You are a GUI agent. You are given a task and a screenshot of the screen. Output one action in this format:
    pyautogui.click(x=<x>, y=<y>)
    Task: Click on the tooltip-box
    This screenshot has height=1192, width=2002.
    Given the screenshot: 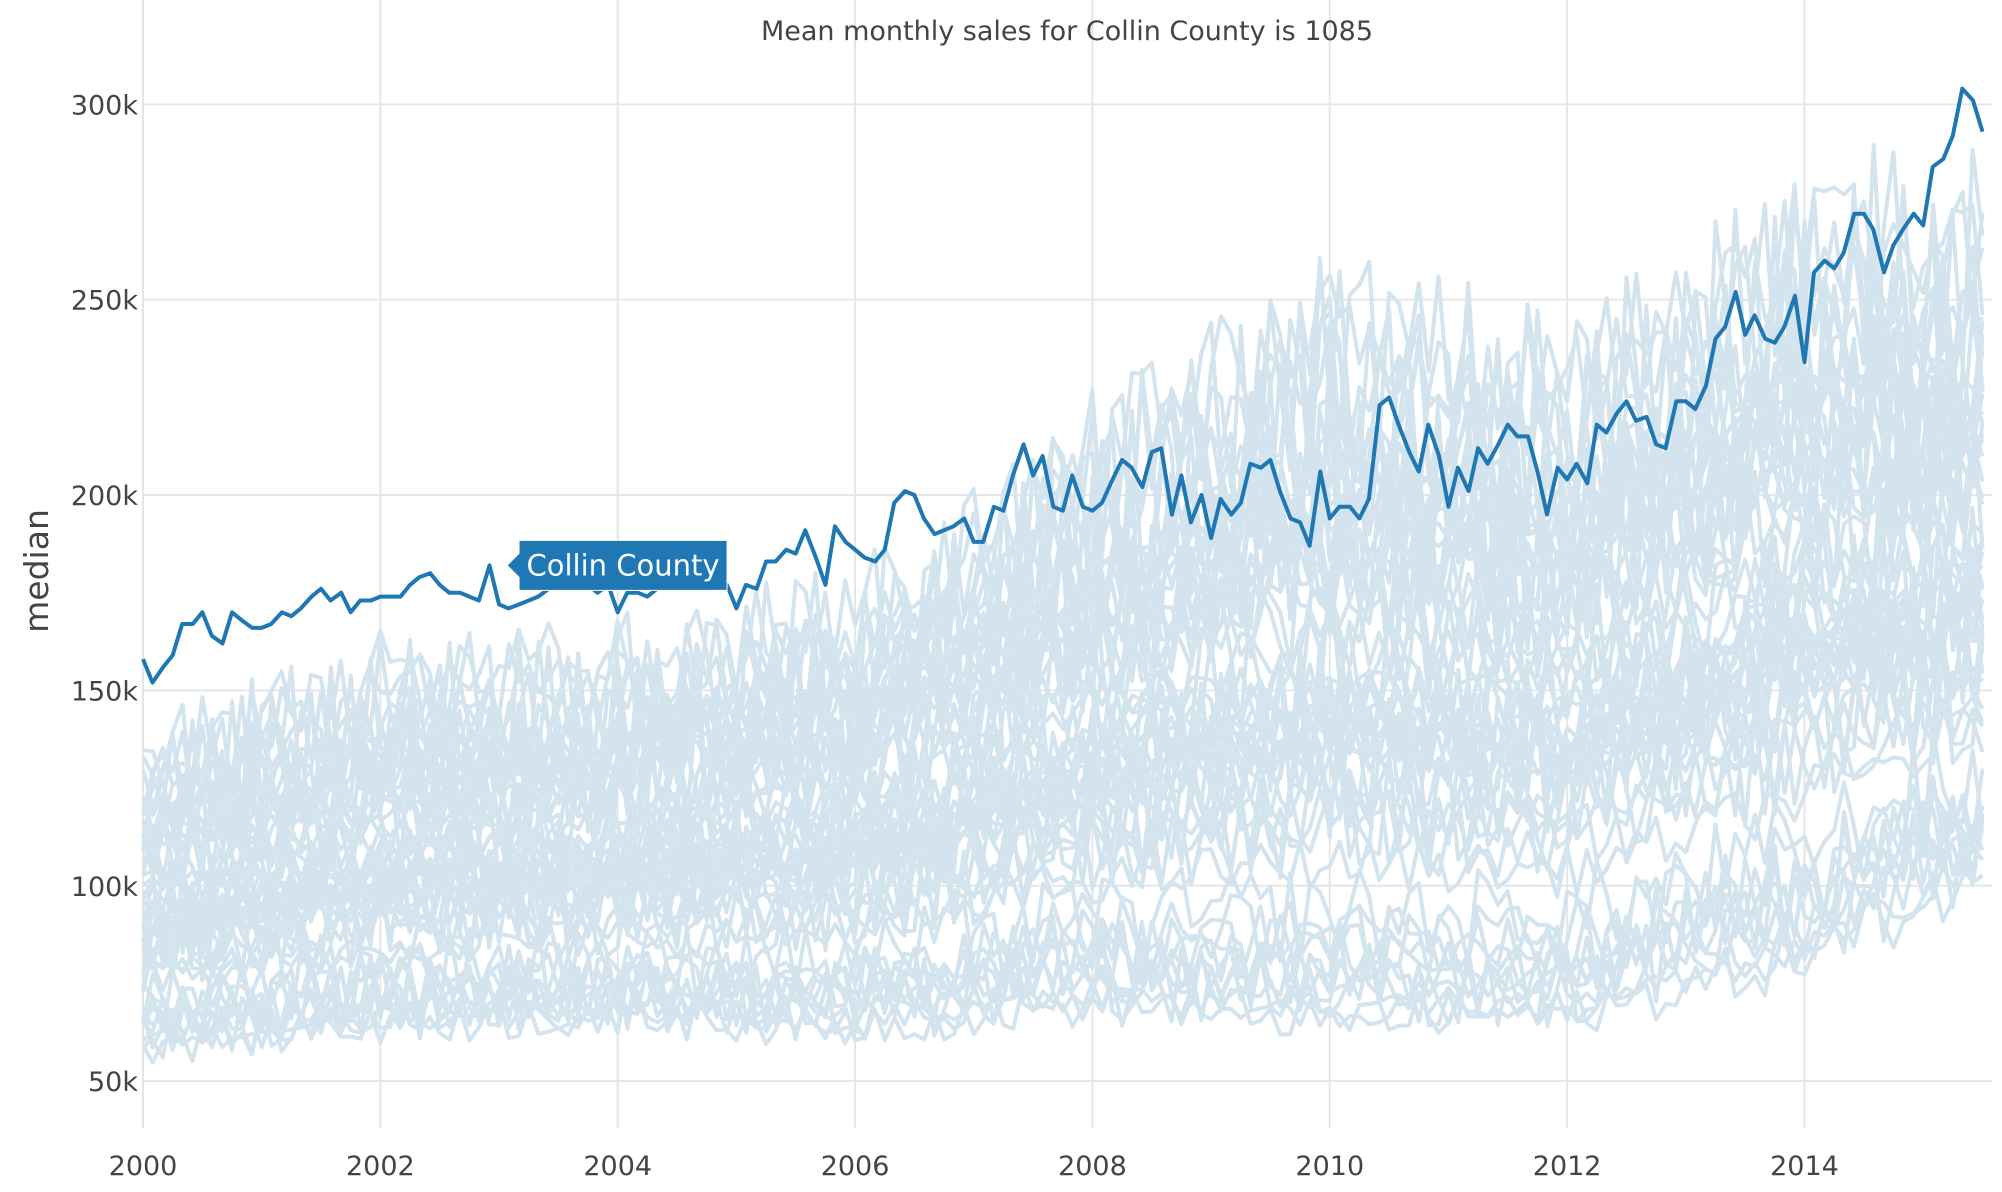 What is the action you would take?
    pyautogui.click(x=617, y=565)
    